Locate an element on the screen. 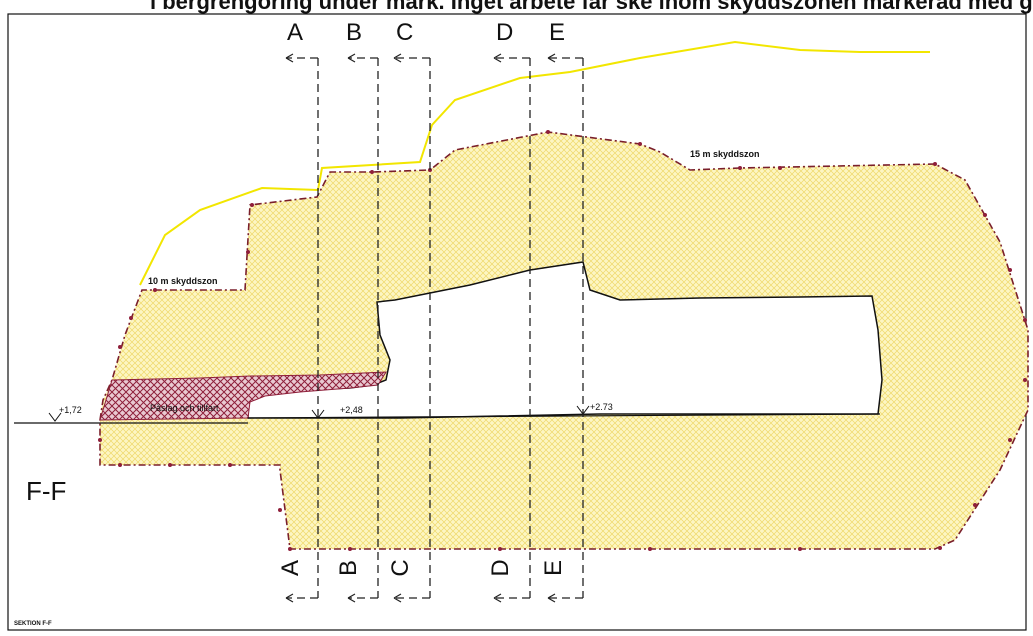 The height and width of the screenshot is (636, 1033). level-marker-middle: +2,48 is located at coordinates (337, 412).